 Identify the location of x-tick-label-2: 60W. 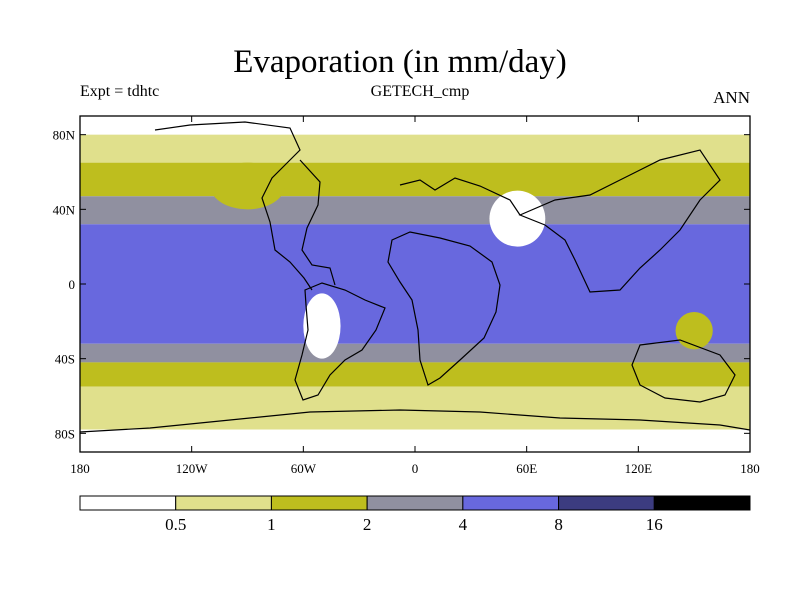
(304, 468).